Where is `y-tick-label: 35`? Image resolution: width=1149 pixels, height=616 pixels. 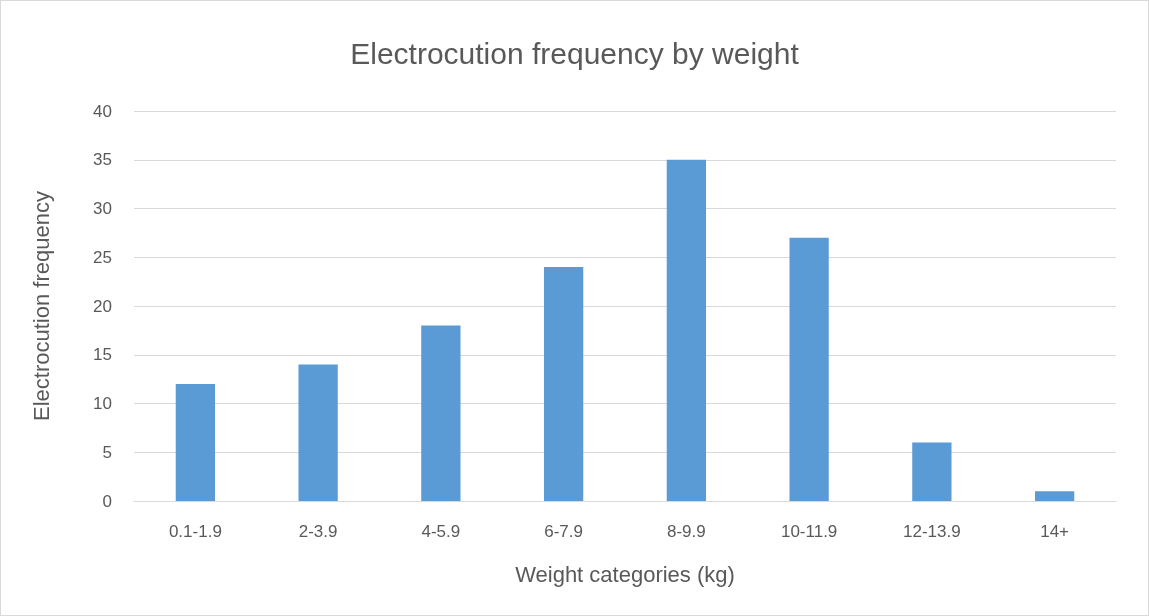 y-tick-label: 35 is located at coordinates (102, 160).